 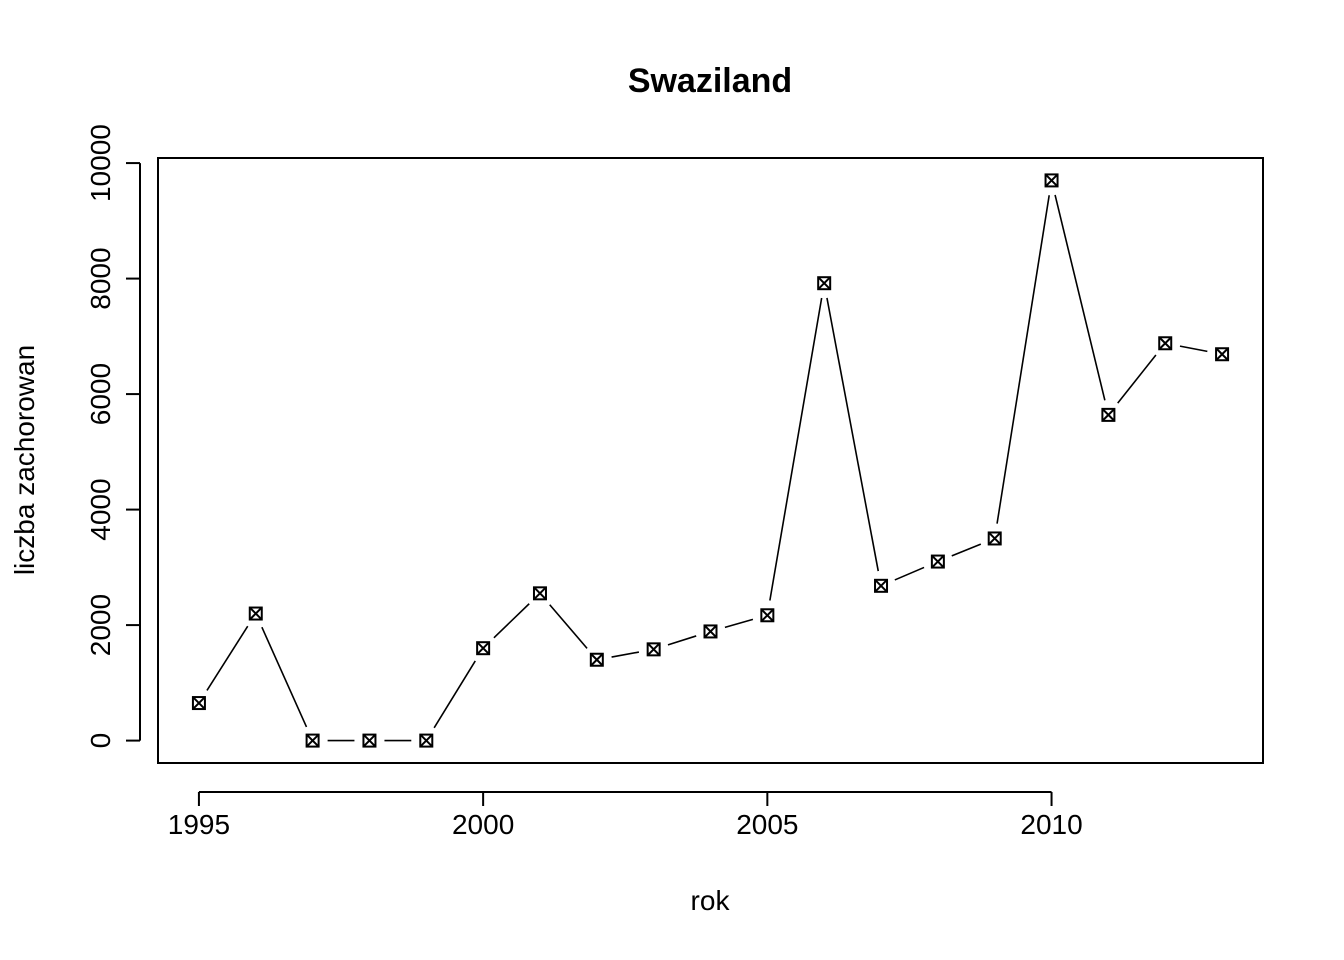 I want to click on x-tick-label: 2010, so click(x=1051, y=824).